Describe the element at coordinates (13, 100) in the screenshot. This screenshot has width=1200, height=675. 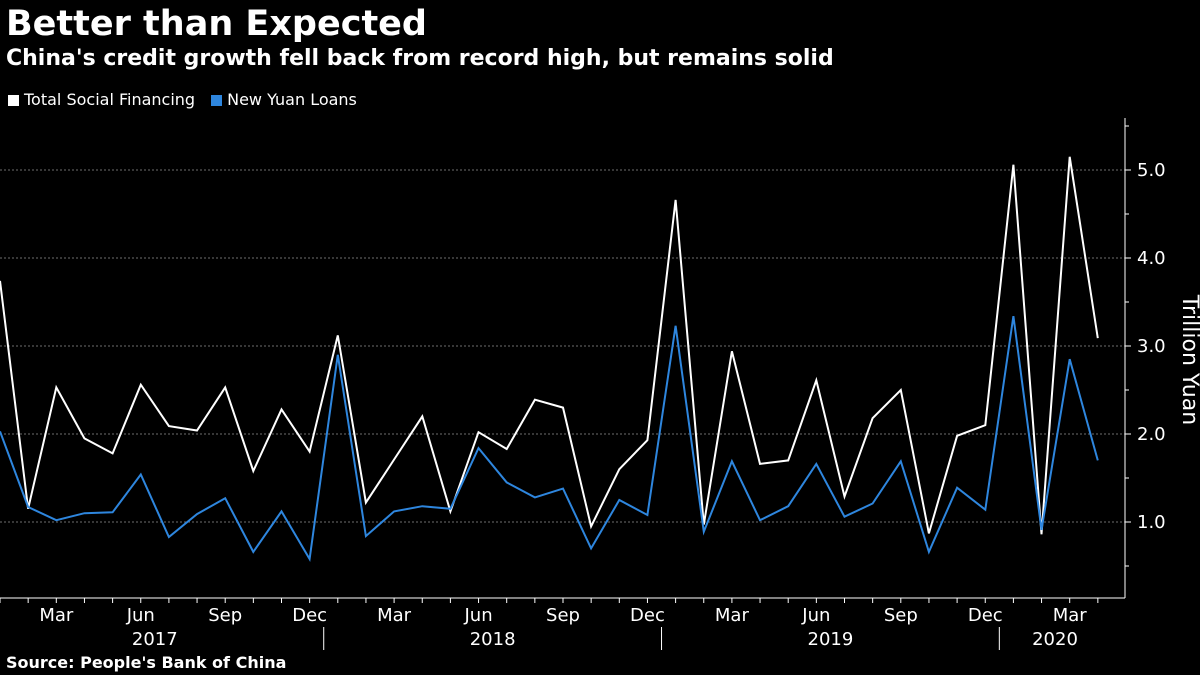
I see `legend-swatch-tsf` at that location.